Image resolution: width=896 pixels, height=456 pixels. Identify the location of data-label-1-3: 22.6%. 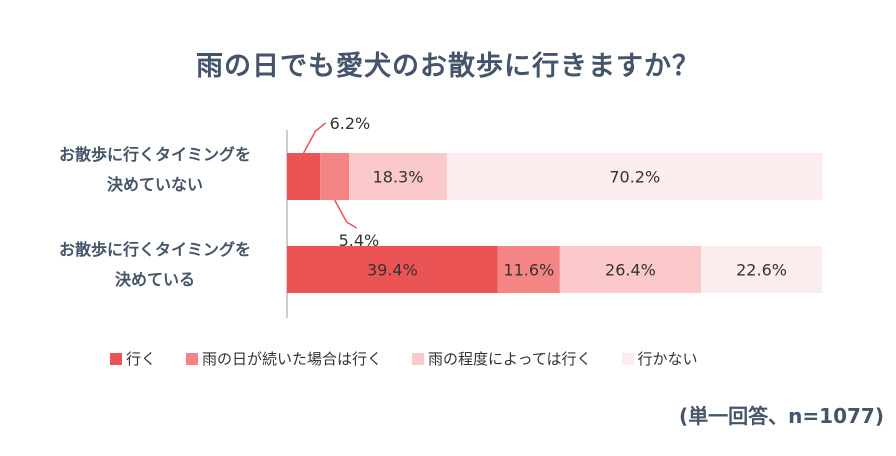
(761, 270).